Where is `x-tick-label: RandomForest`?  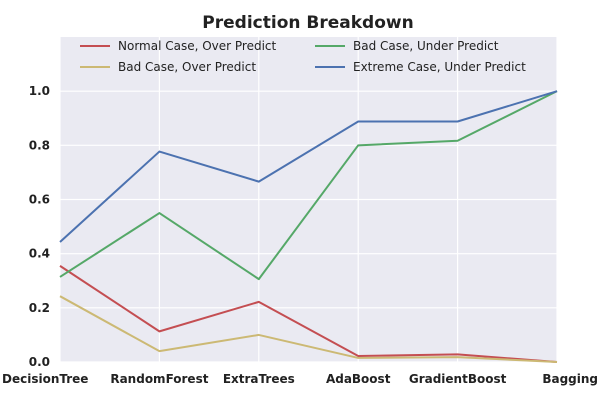 x-tick-label: RandomForest is located at coordinates (159, 379).